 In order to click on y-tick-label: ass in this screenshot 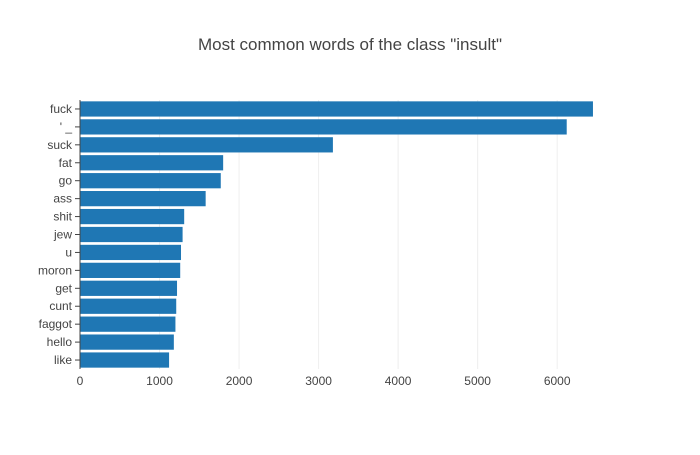, I will do `click(62, 199)`.